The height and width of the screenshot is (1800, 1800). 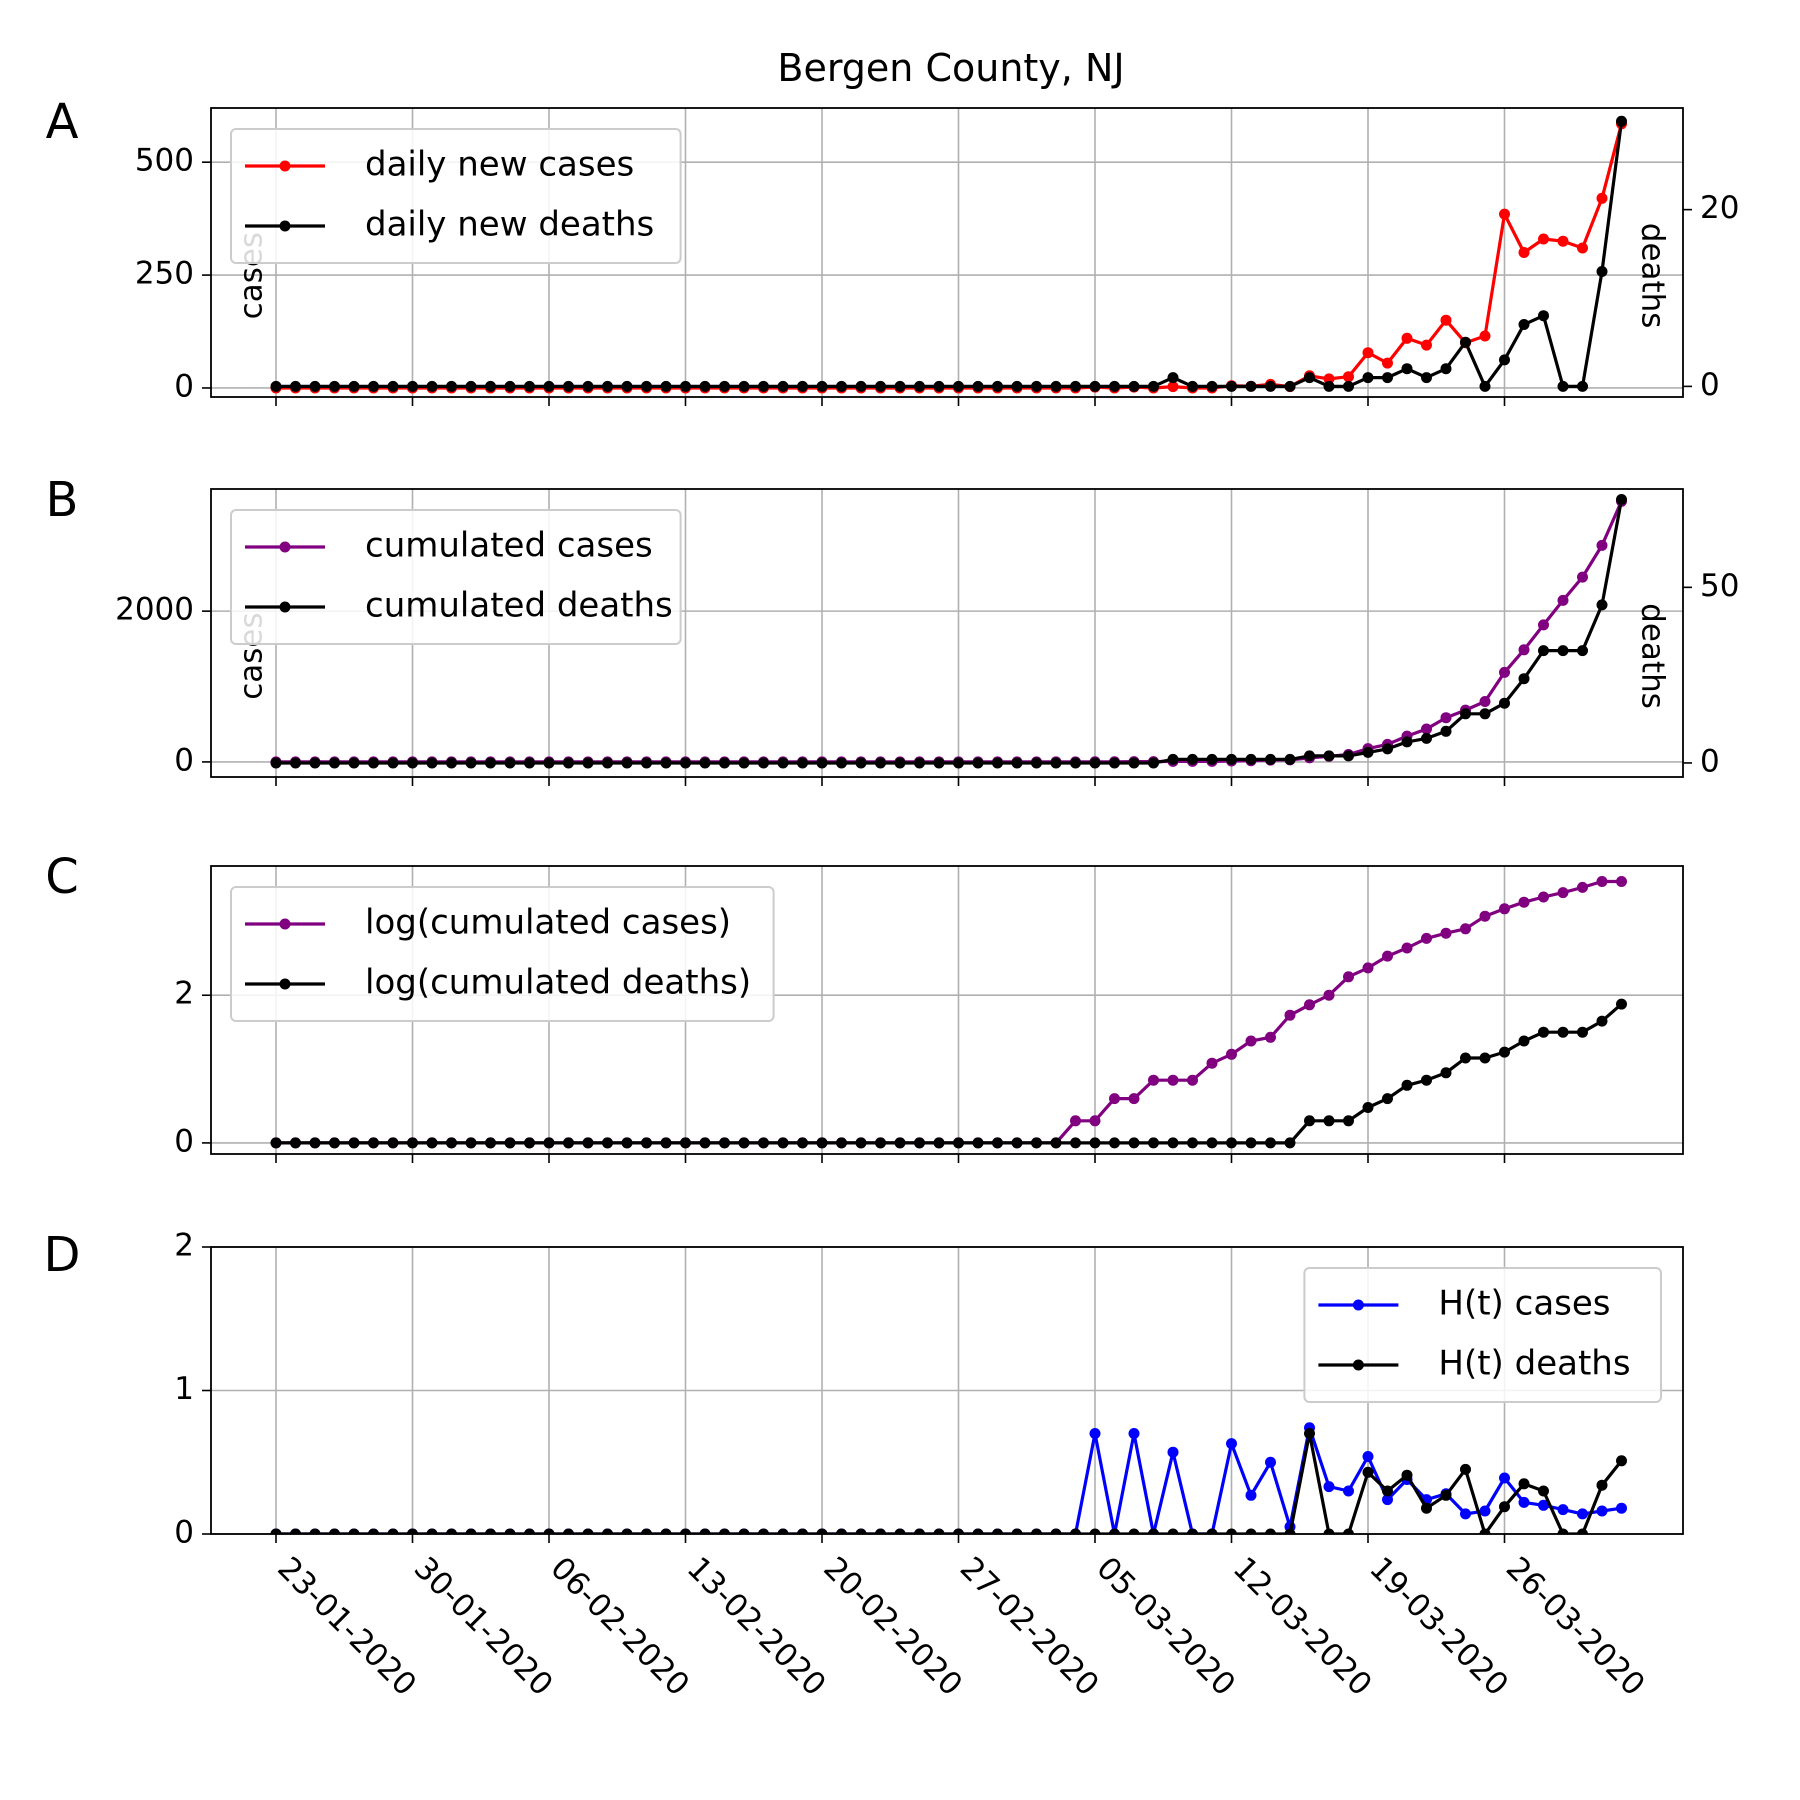 I want to click on y-right-tick-label: 0, so click(x=1710, y=761).